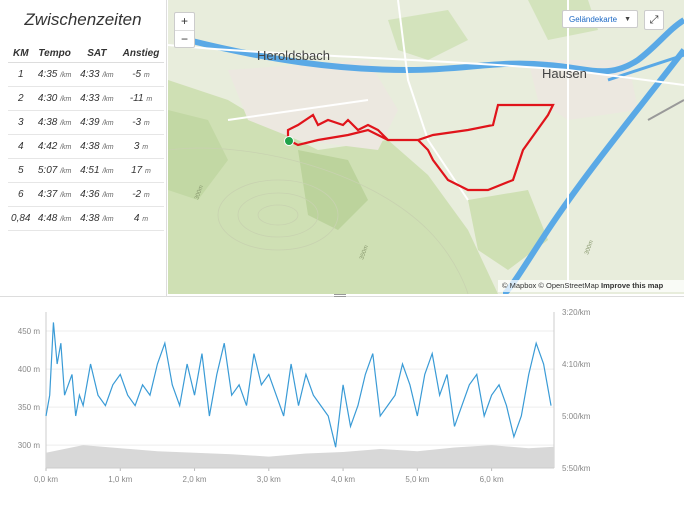  What do you see at coordinates (184, 21) in the screenshot?
I see `zoom-in-button: +` at bounding box center [184, 21].